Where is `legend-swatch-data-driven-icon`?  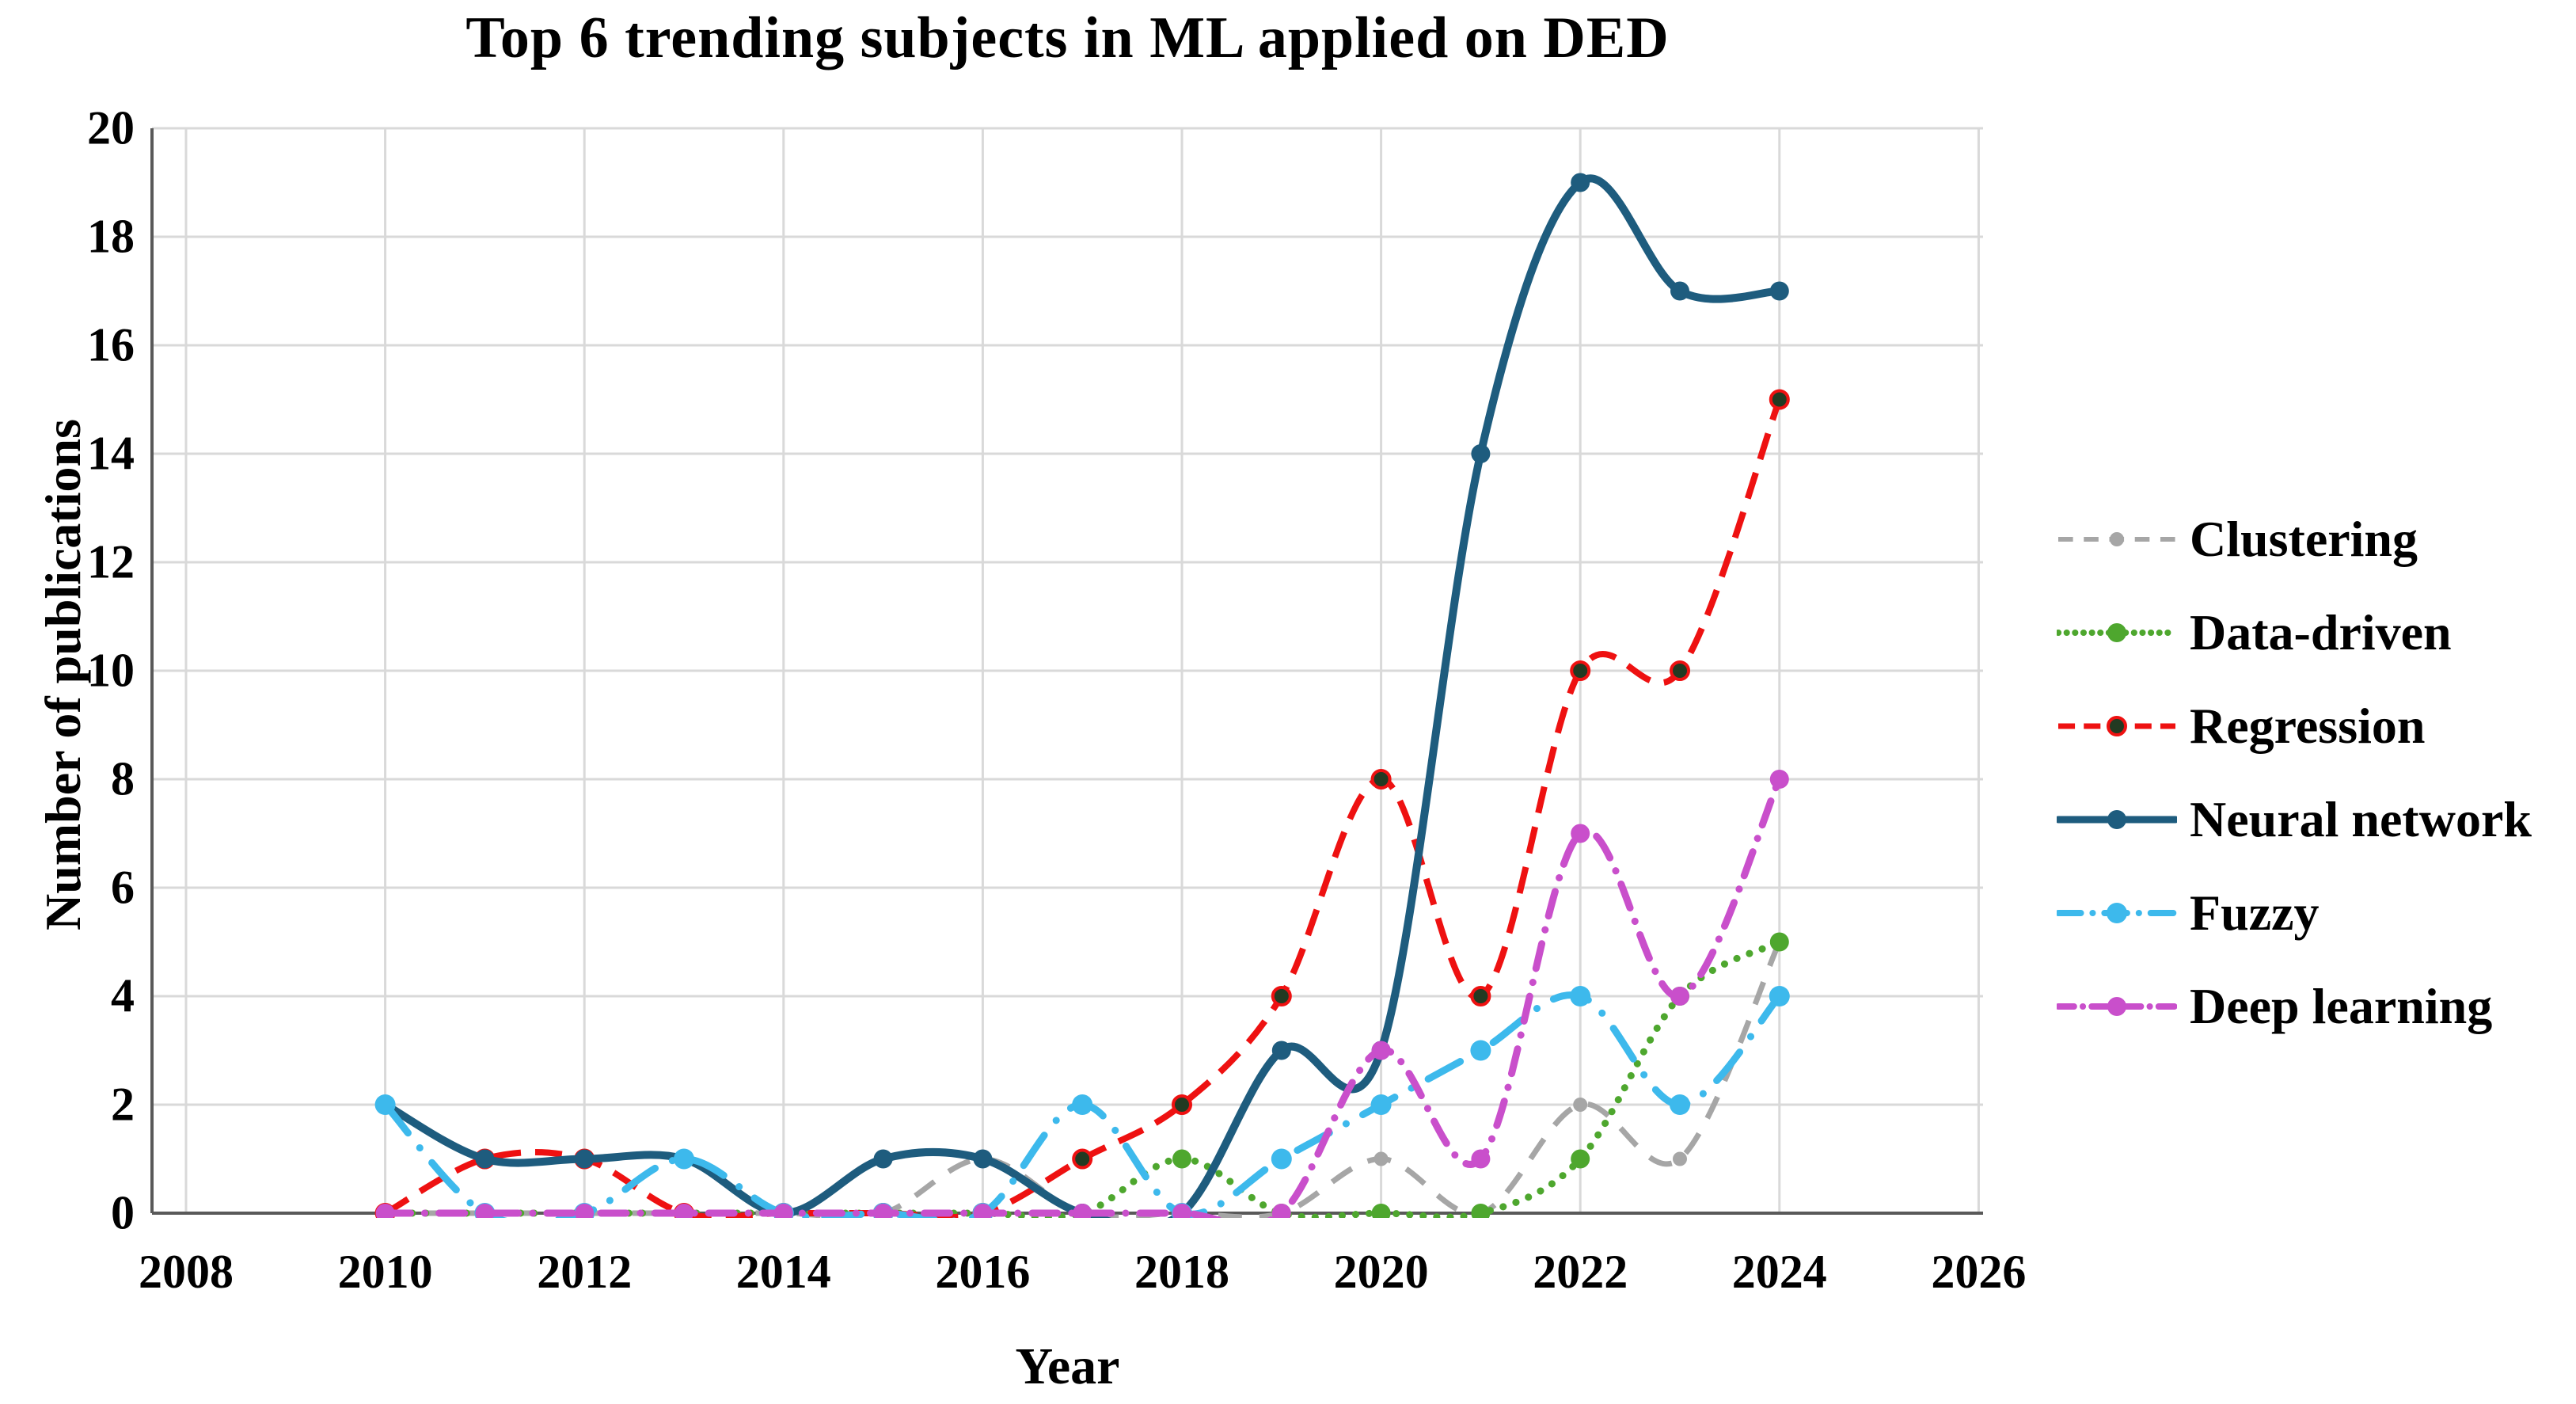 legend-swatch-data-driven-icon is located at coordinates (2117, 632).